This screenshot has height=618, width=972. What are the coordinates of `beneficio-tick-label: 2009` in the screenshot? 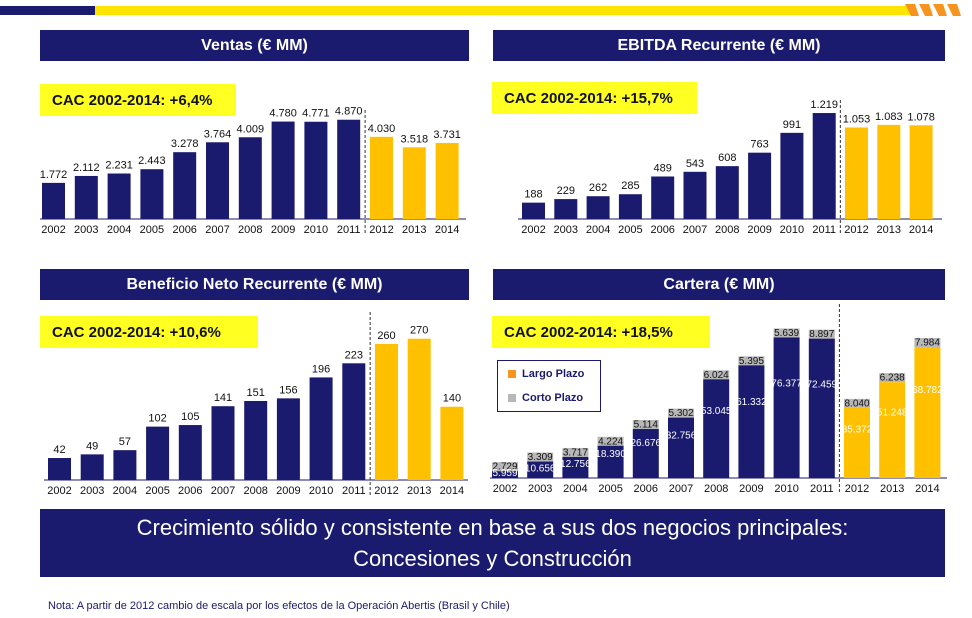 It's located at (288, 491).